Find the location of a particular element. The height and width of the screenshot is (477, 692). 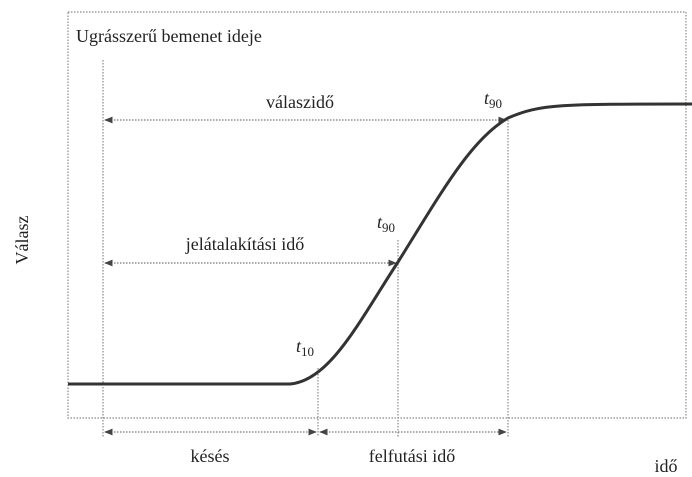

x-axis-label: idő is located at coordinates (665, 466).